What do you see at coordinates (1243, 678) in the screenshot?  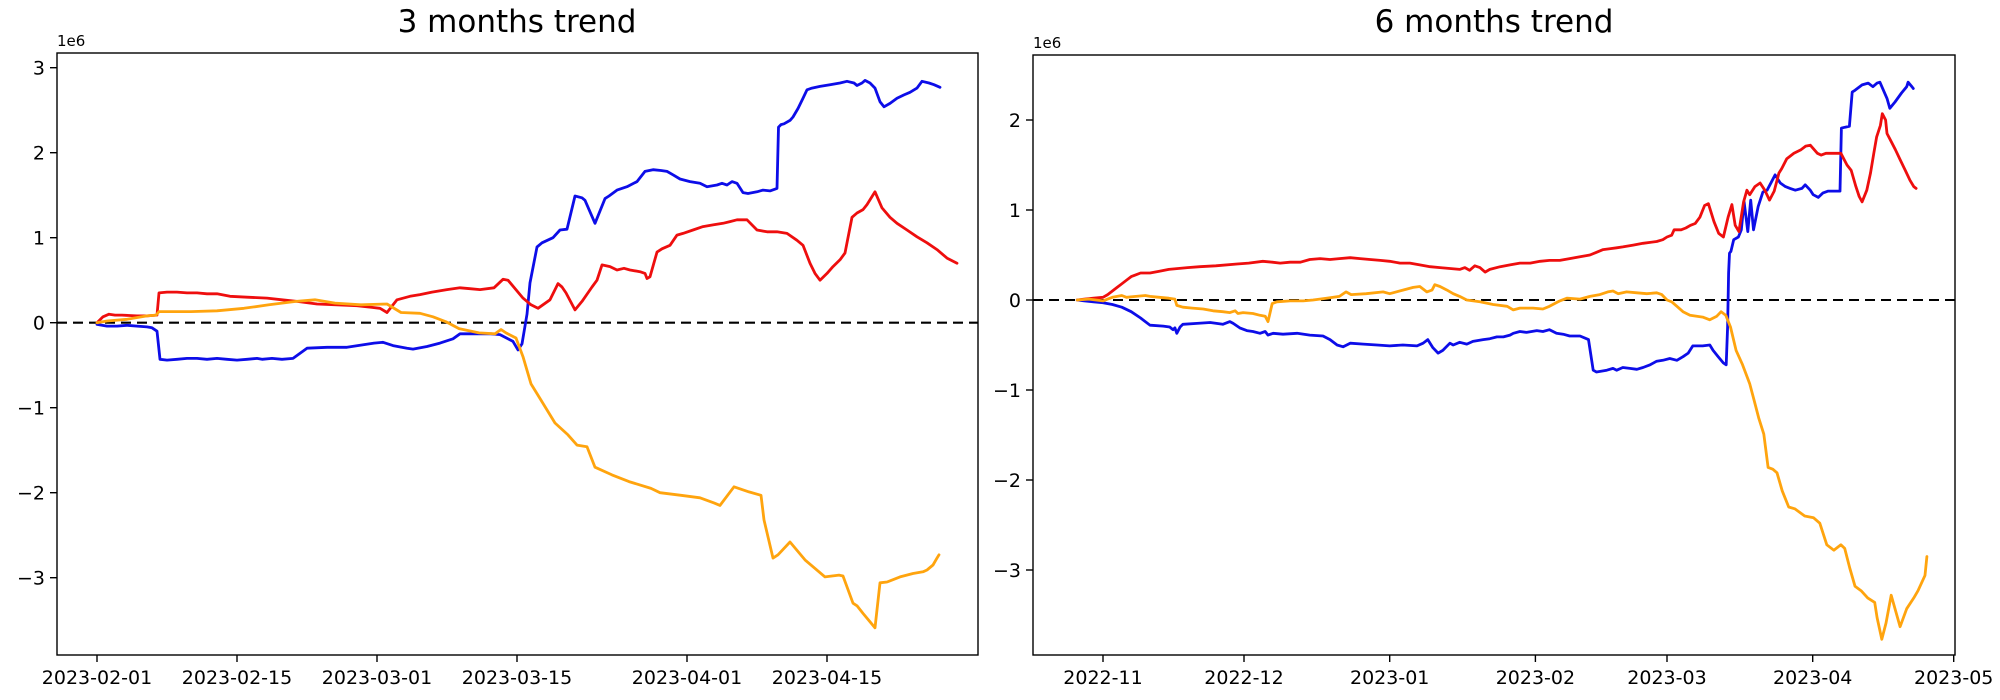 I see `x-tick-label: 2022-12` at bounding box center [1243, 678].